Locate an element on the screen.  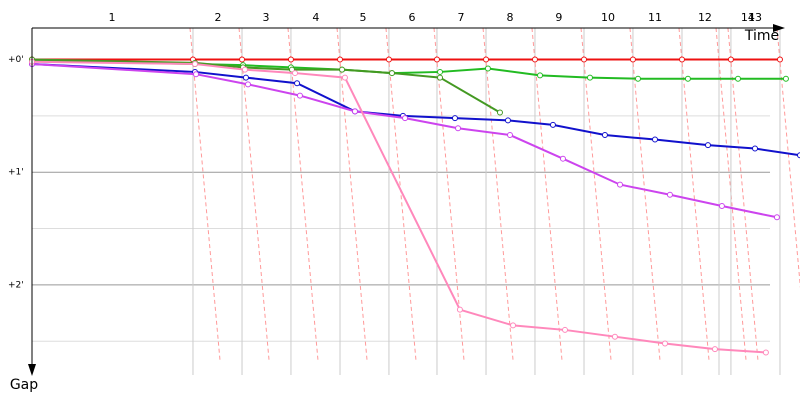
y-axis-title: Gap is located at coordinates (24, 385).